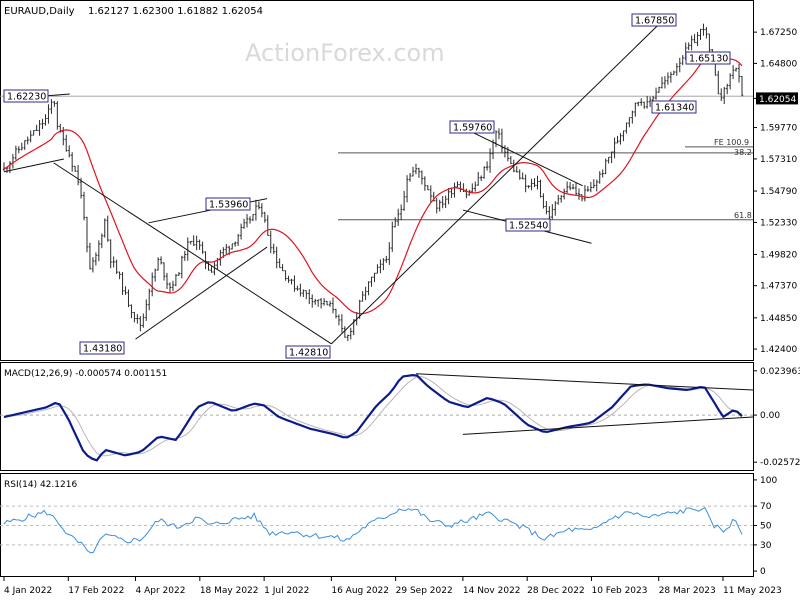  Describe the element at coordinates (360, 591) in the screenshot. I see `time-axis-label: 16 Aug 2022` at that location.